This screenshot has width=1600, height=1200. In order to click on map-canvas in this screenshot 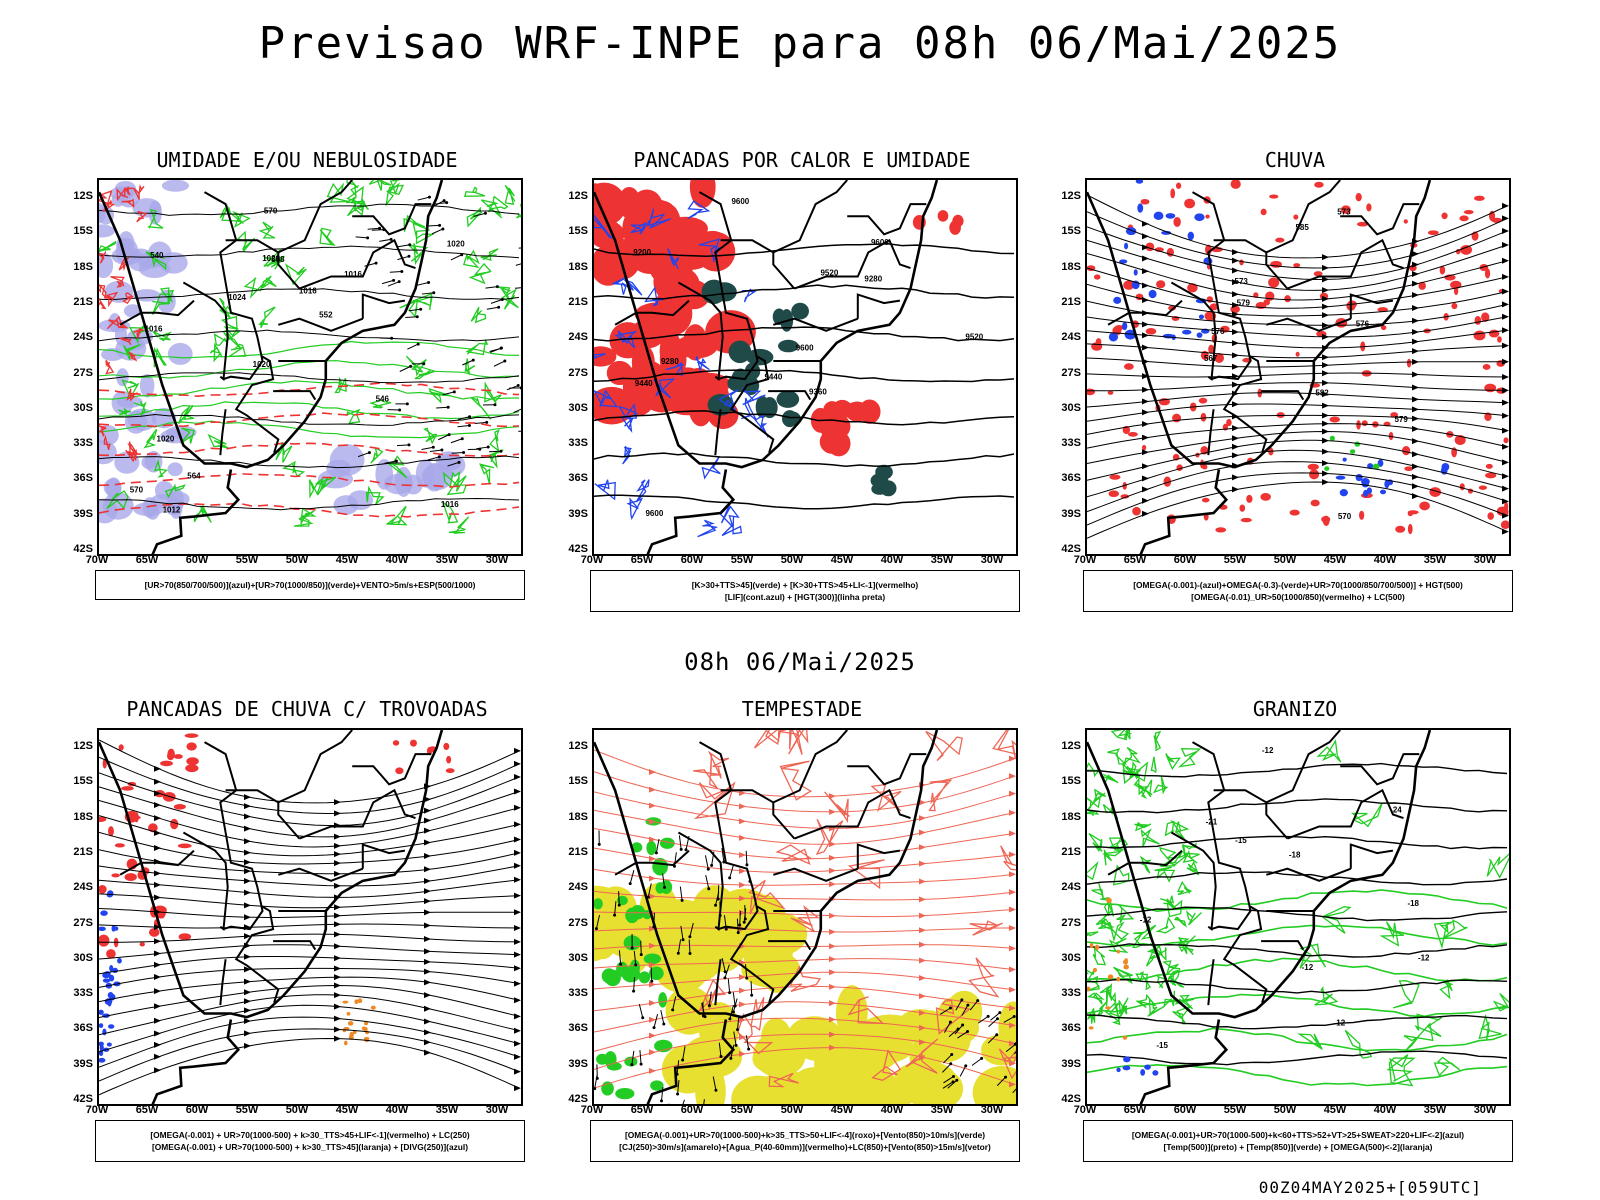, I will do `click(805, 917)`.